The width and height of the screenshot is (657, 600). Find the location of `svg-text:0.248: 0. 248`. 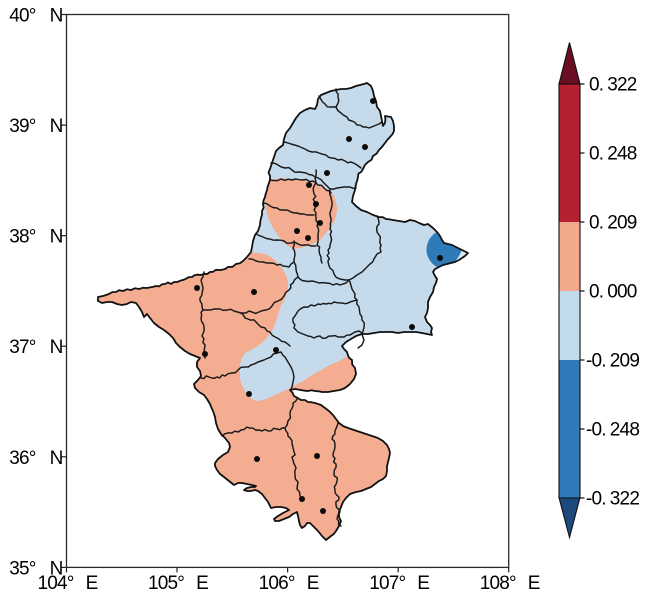

svg-text:0.248: 0. 248 is located at coordinates (613, 154).